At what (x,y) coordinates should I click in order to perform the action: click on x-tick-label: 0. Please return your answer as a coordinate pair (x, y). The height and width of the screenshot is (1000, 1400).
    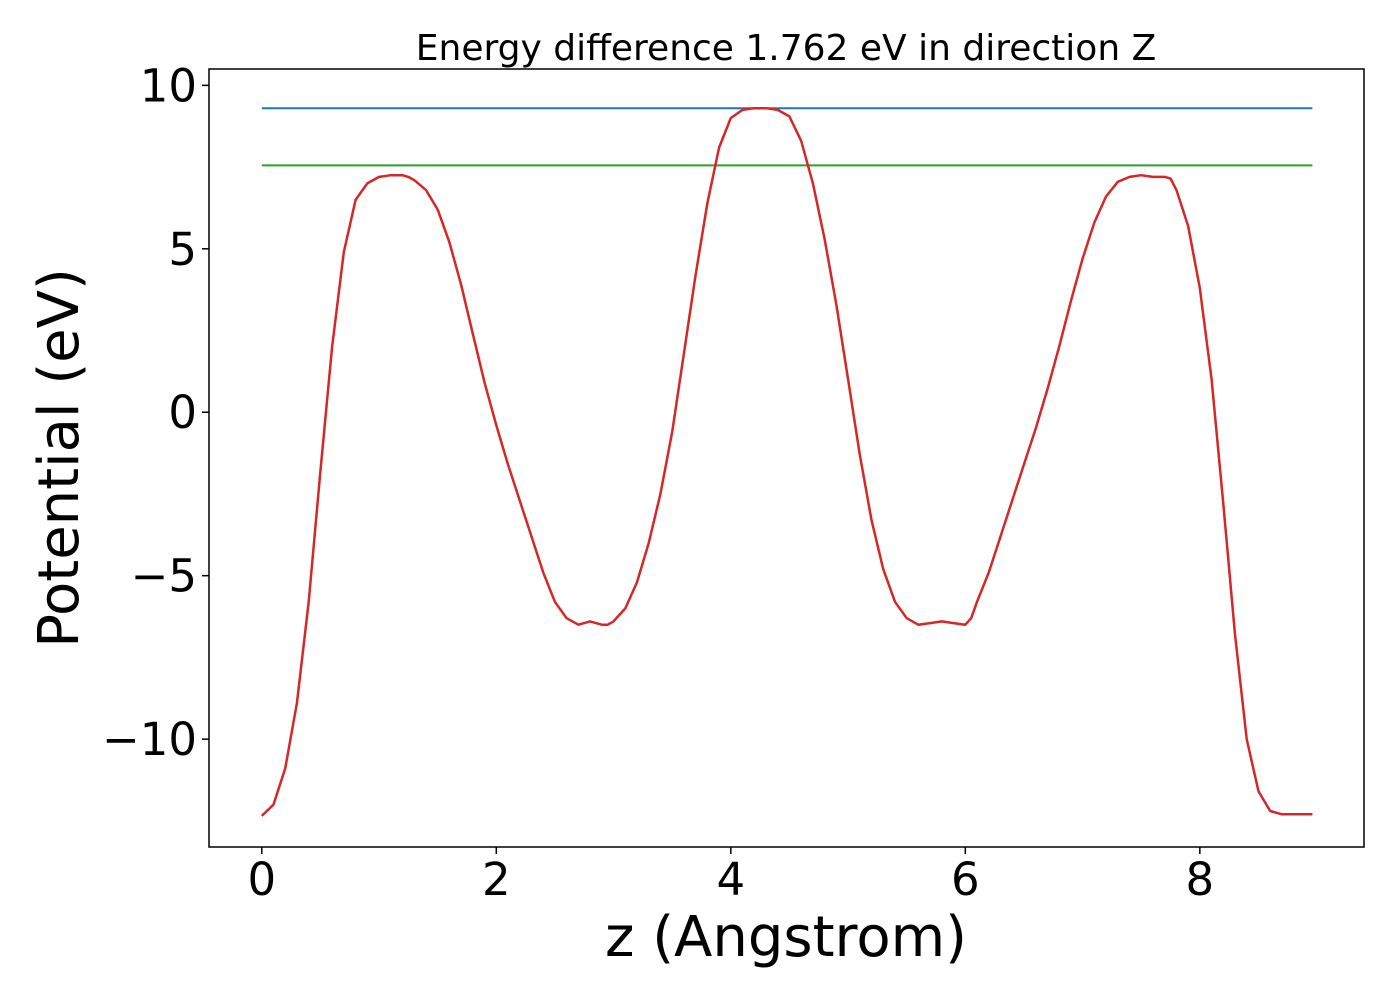
    Looking at the image, I should click on (261, 879).